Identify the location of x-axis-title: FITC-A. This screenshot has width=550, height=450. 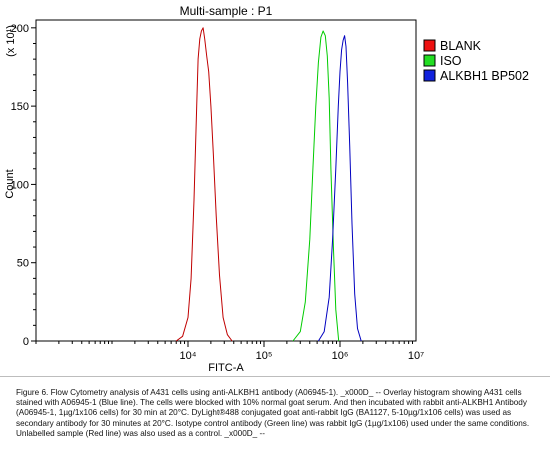
(226, 368).